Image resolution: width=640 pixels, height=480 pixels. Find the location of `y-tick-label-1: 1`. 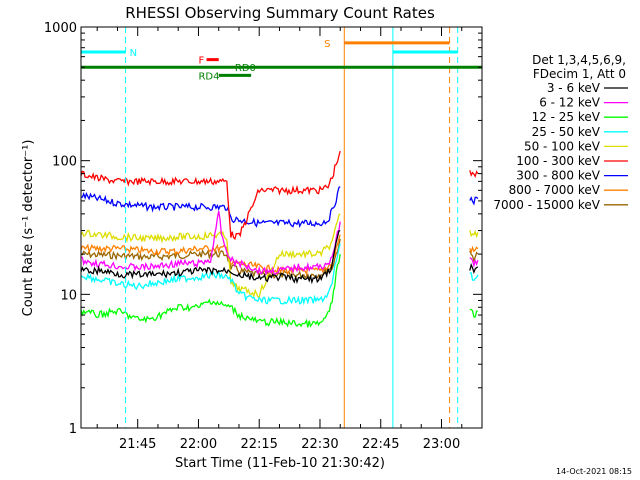

y-tick-label-1: 1 is located at coordinates (73, 429).